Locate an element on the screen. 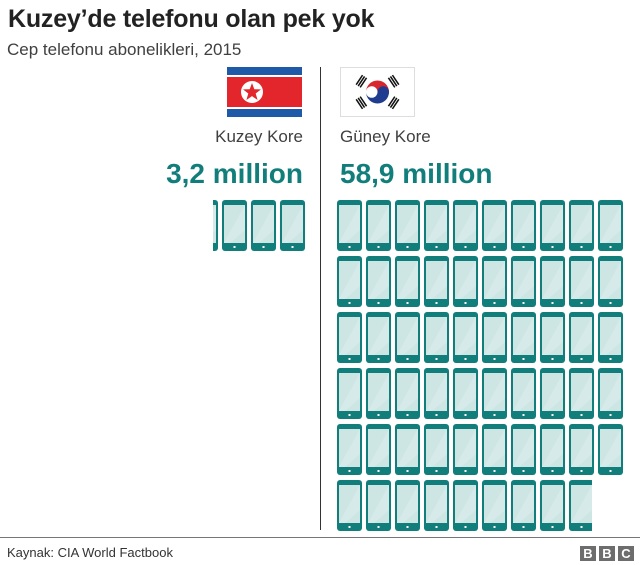 This screenshot has width=640, height=565. source-note: Kaynak: CIA World Factbook is located at coordinates (90, 552).